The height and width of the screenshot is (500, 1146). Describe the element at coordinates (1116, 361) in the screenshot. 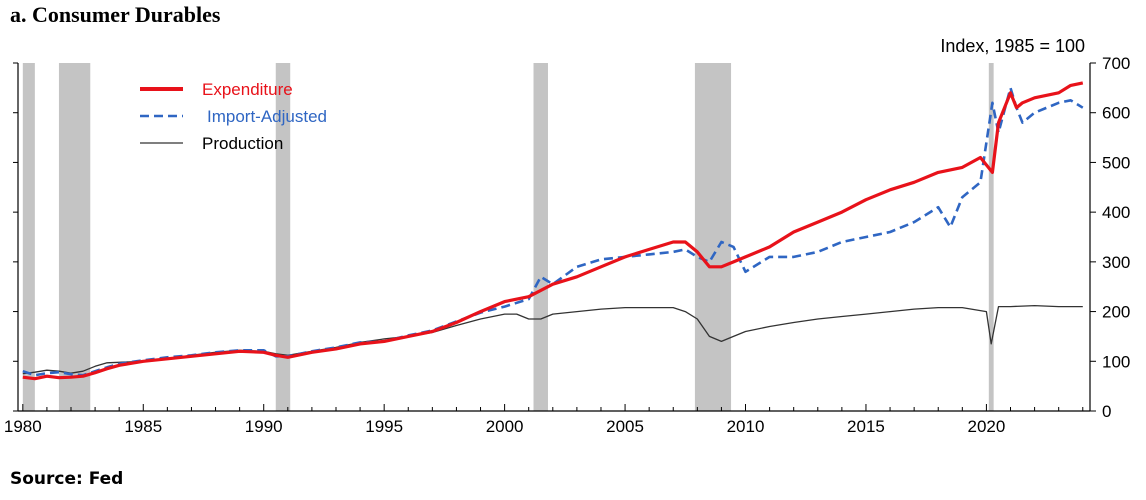

I see `y-tick-label: 100` at that location.